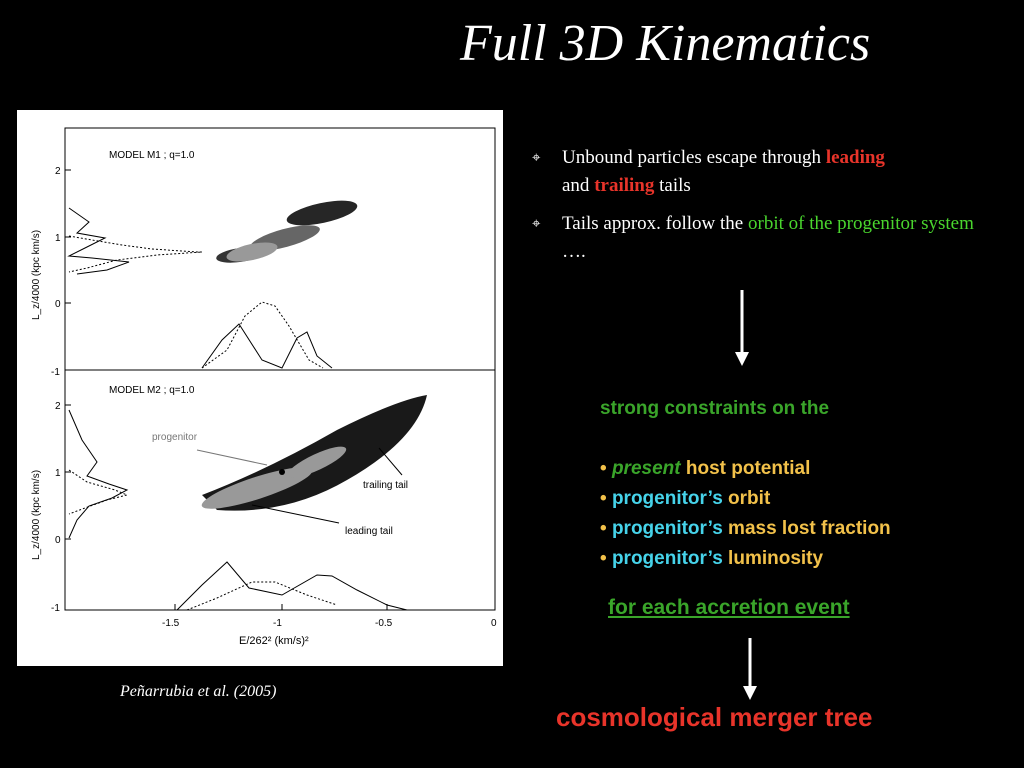 Image resolution: width=1024 pixels, height=768 pixels. Describe the element at coordinates (314, 453) in the screenshot. I see `scatter-bottom` at that location.